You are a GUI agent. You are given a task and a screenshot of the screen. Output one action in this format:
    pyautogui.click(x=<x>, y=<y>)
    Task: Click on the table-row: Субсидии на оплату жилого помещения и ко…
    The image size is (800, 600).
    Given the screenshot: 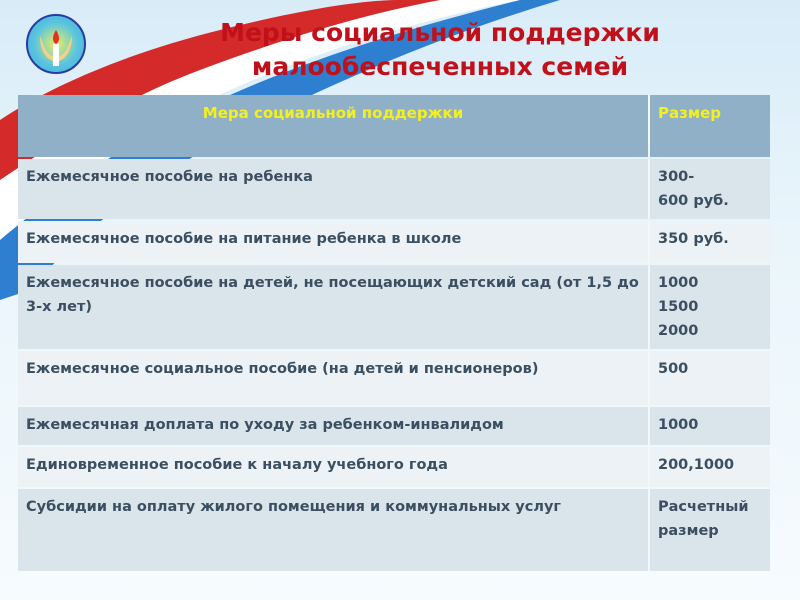 What is the action you would take?
    pyautogui.click(x=394, y=530)
    